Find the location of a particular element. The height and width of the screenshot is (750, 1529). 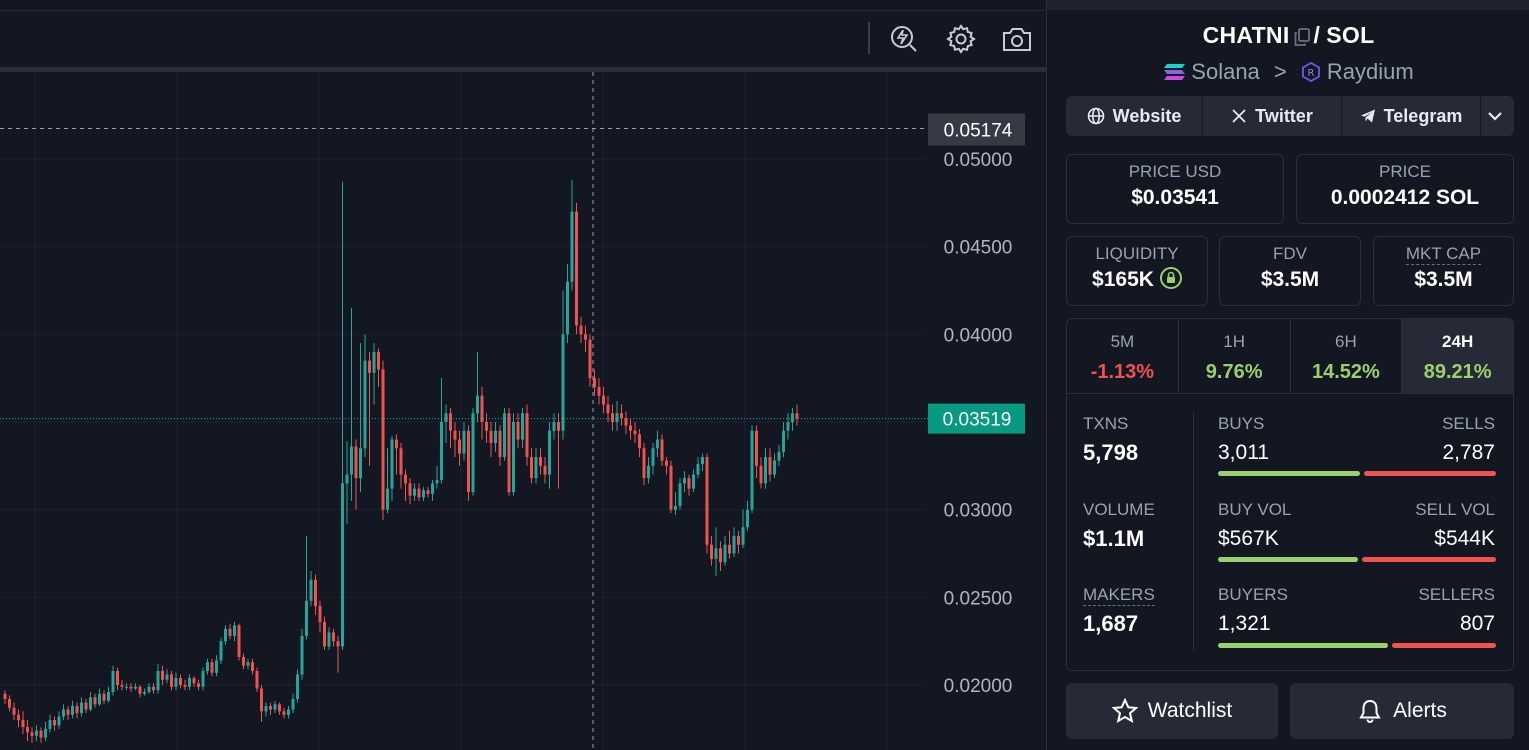

market-cap-card: MKT CAP $3.5M is located at coordinates (1443, 271).